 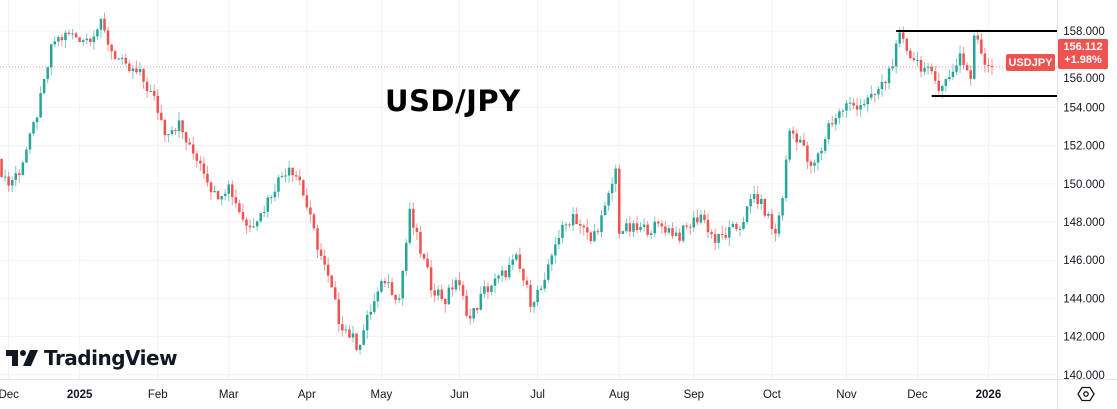 What do you see at coordinates (307, 395) in the screenshot?
I see `x-tick-label: Apr` at bounding box center [307, 395].